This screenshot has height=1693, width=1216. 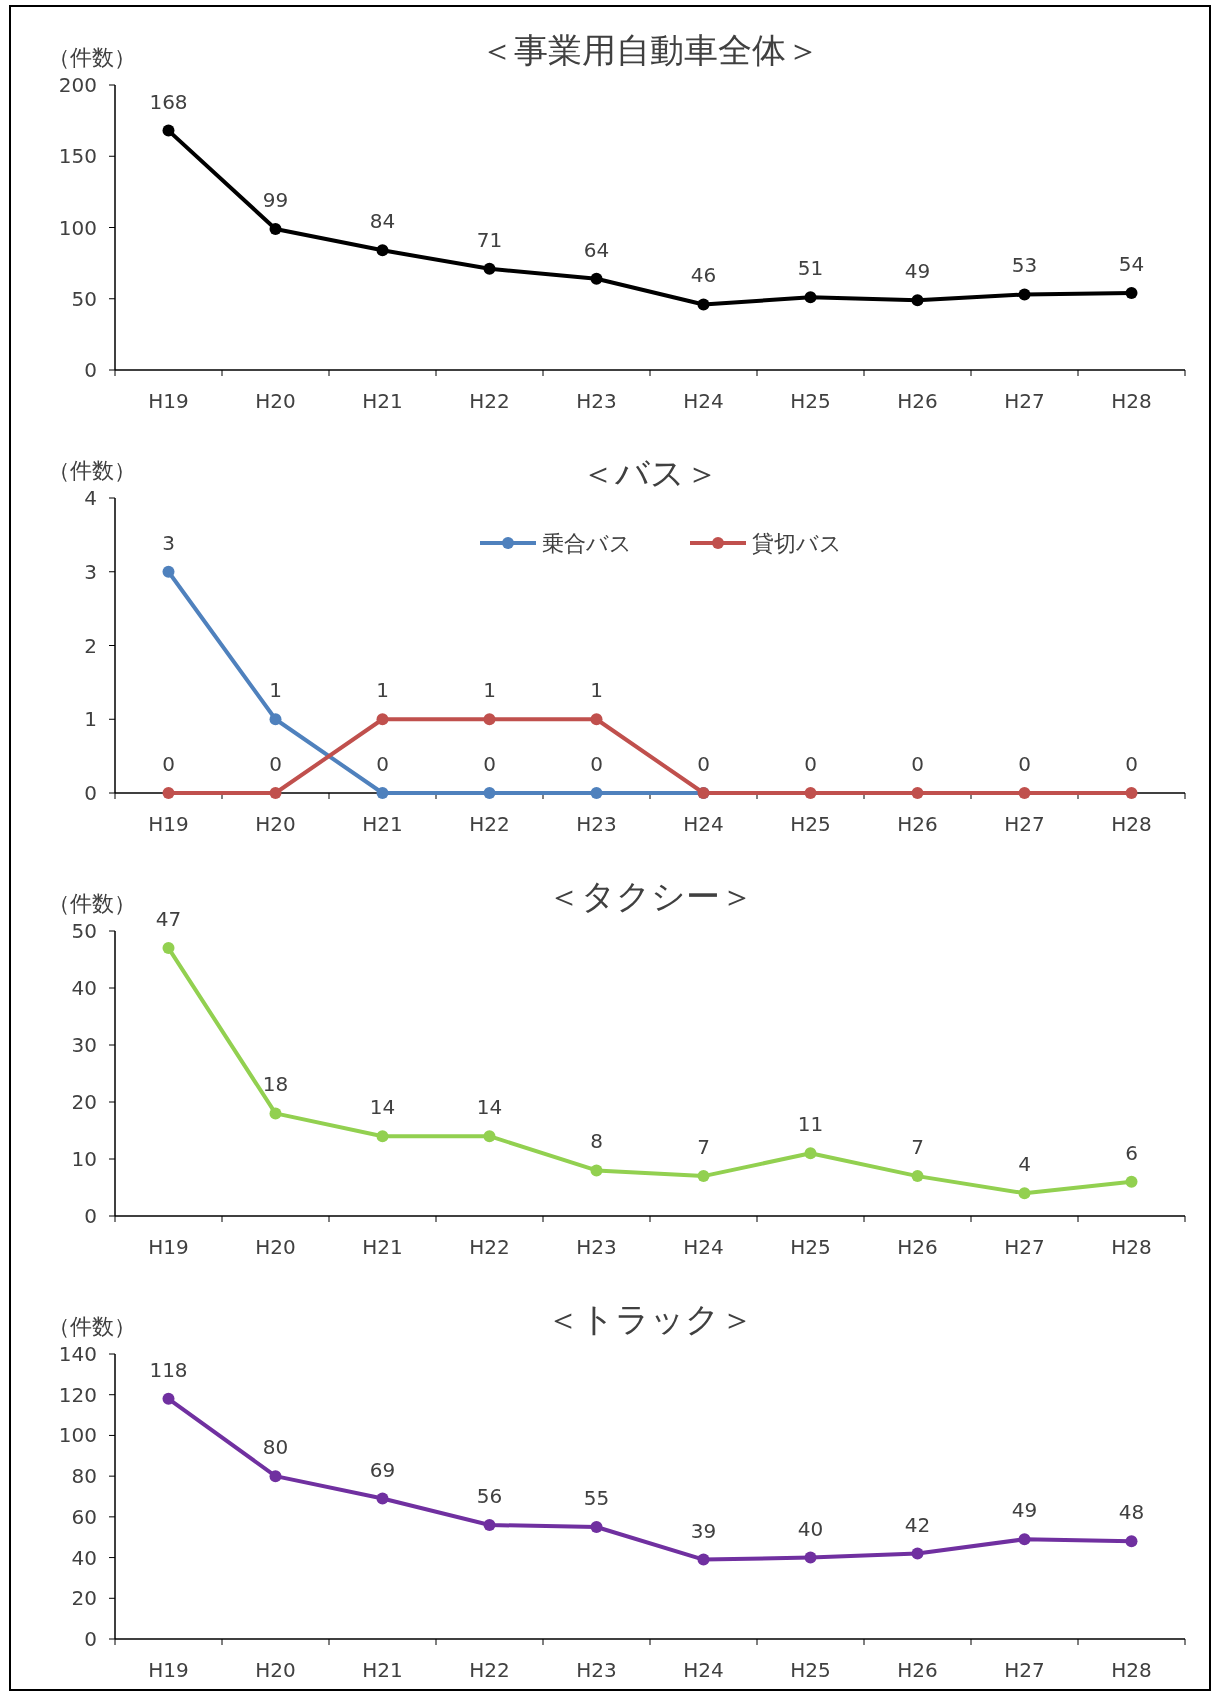 What do you see at coordinates (168, 1369) in the screenshot?
I see `data-label: 118` at bounding box center [168, 1369].